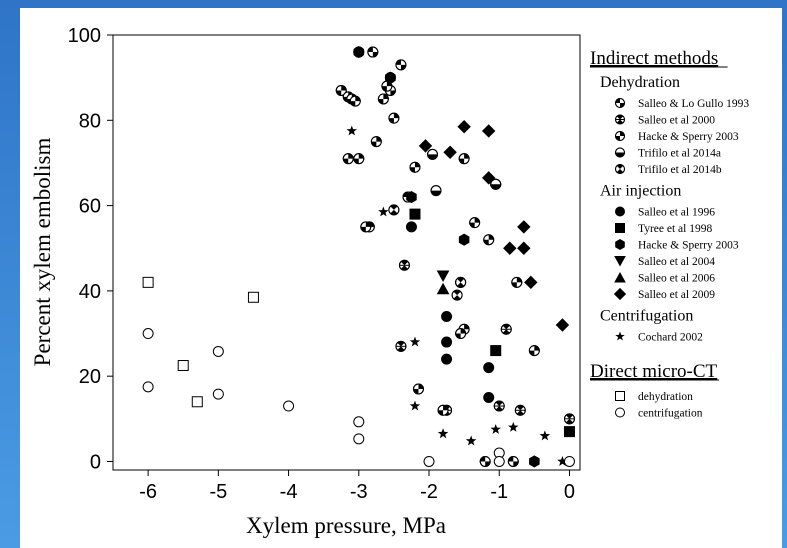  I want to click on legend-marker-tyree-1998, so click(620, 228).